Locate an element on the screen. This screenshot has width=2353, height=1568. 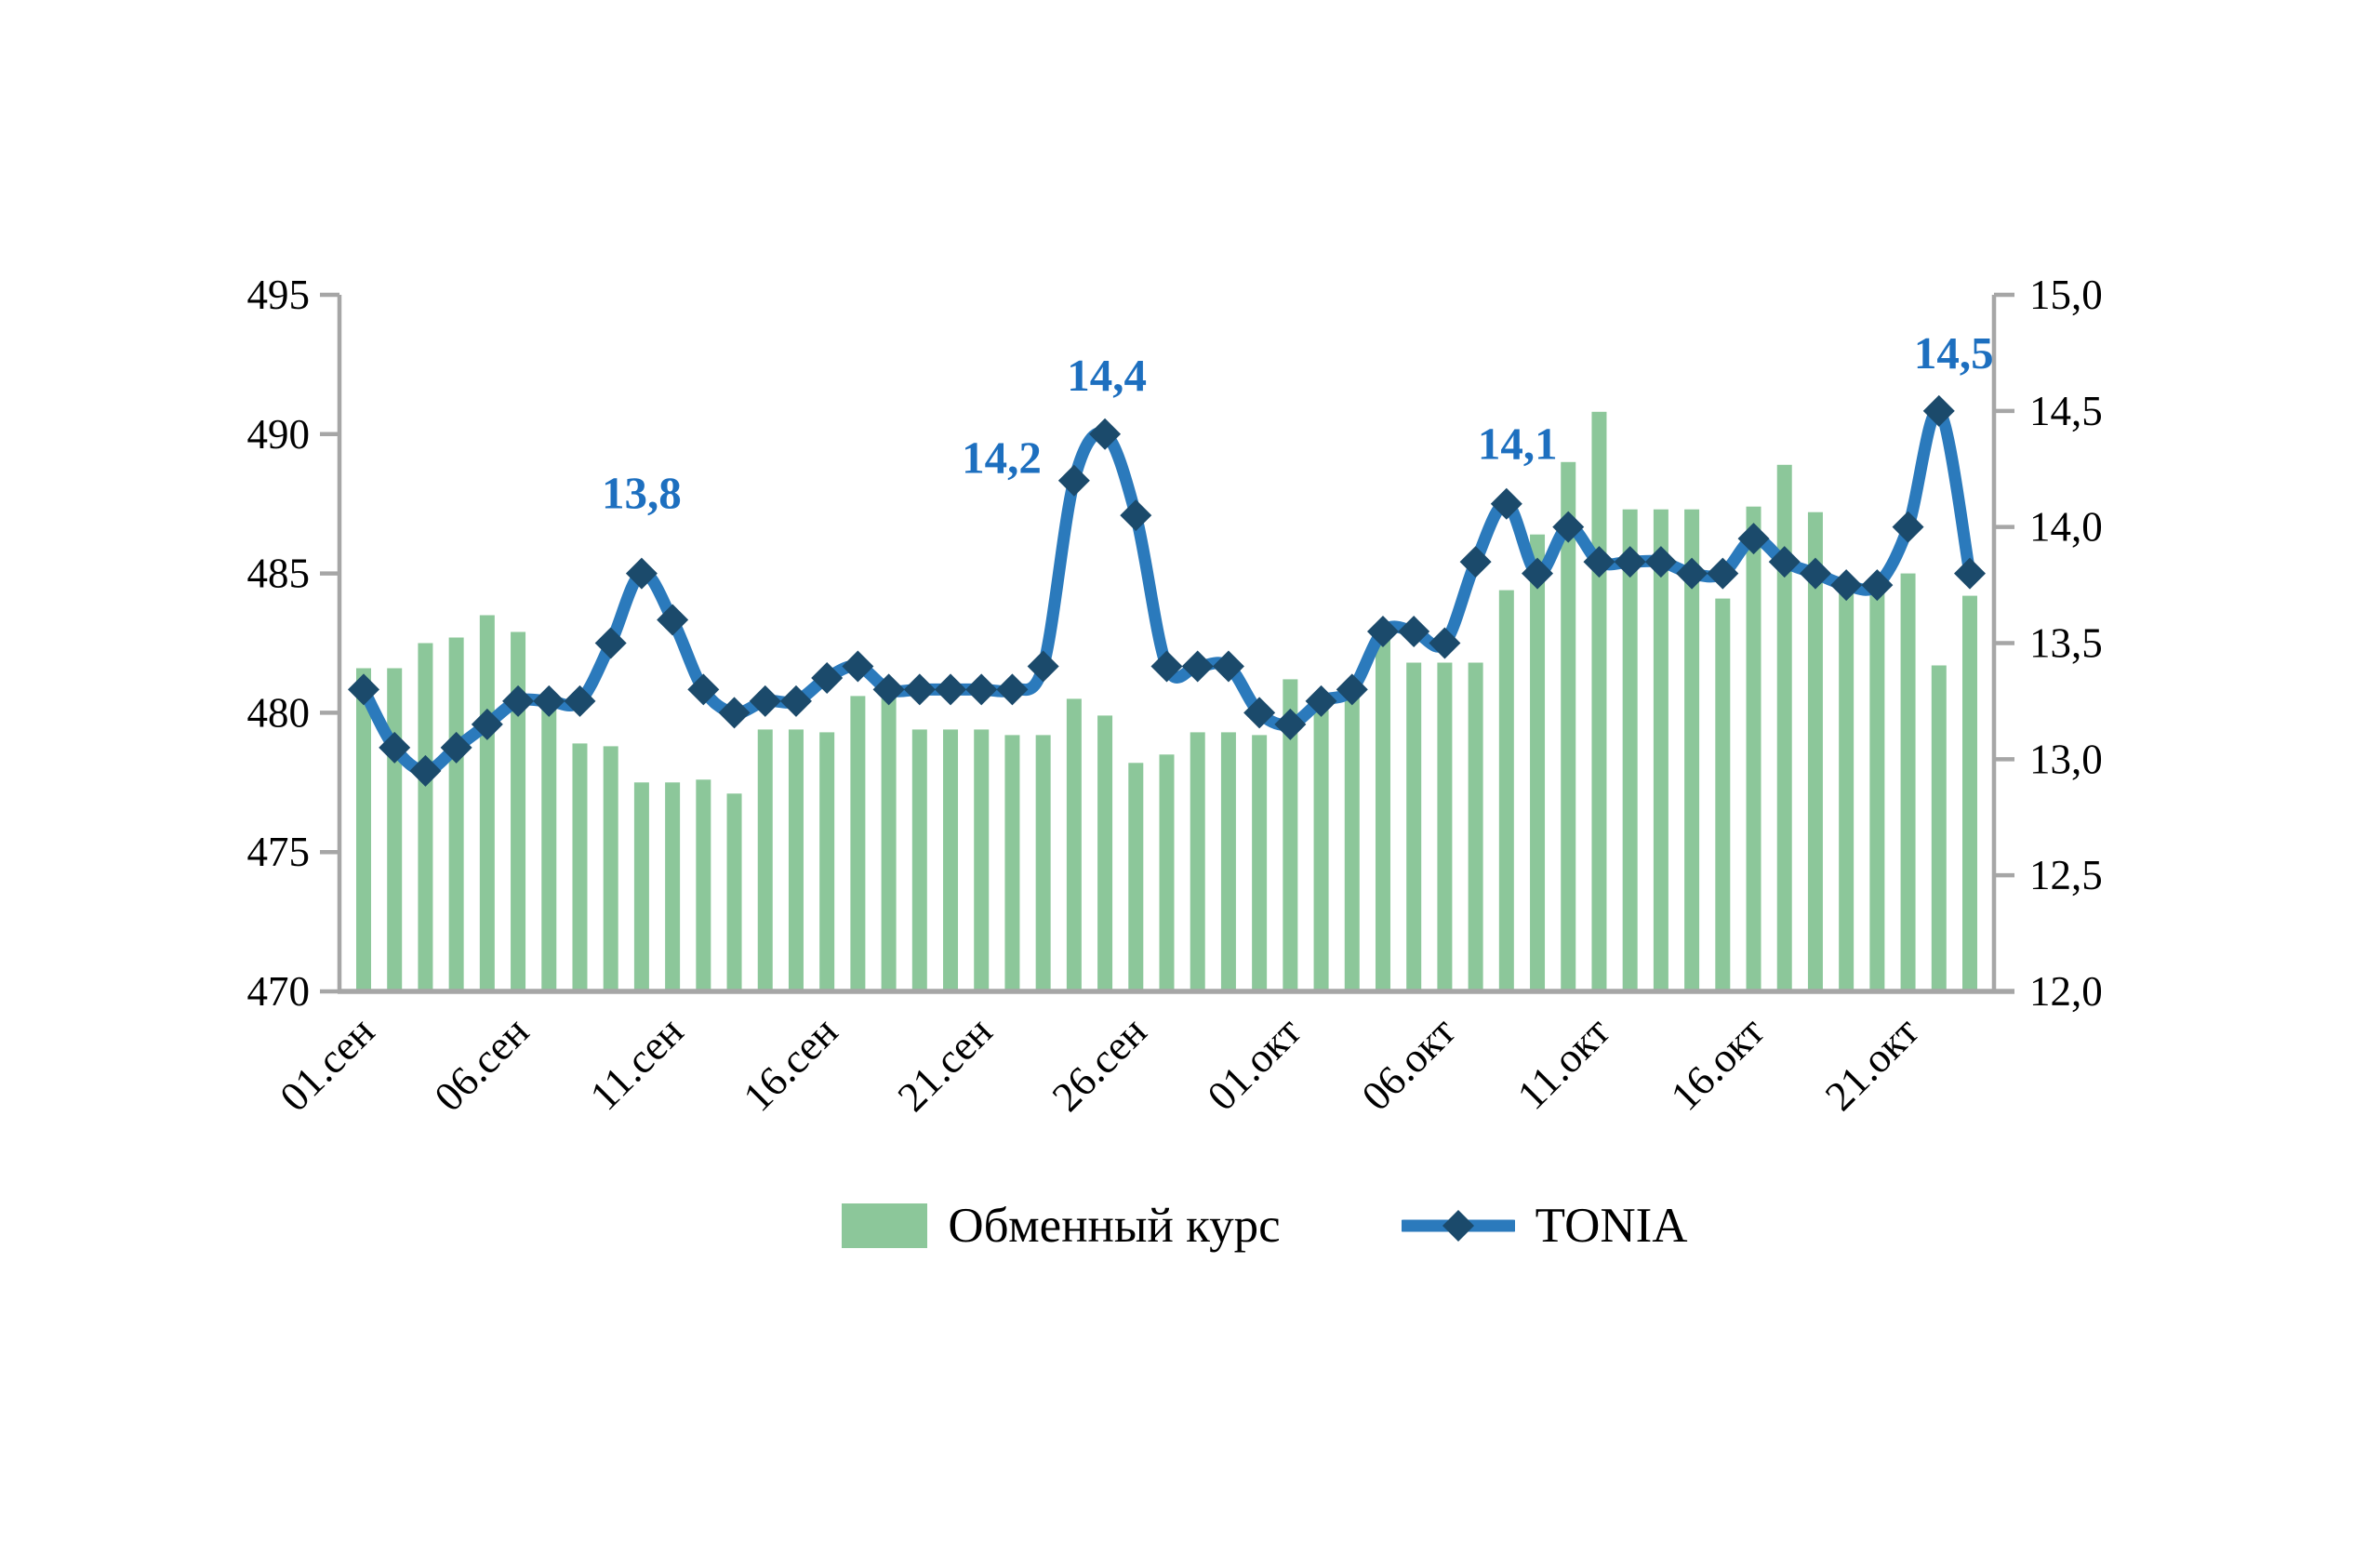
x-axis-tick-label: 06.окт is located at coordinates (1408, 1064).